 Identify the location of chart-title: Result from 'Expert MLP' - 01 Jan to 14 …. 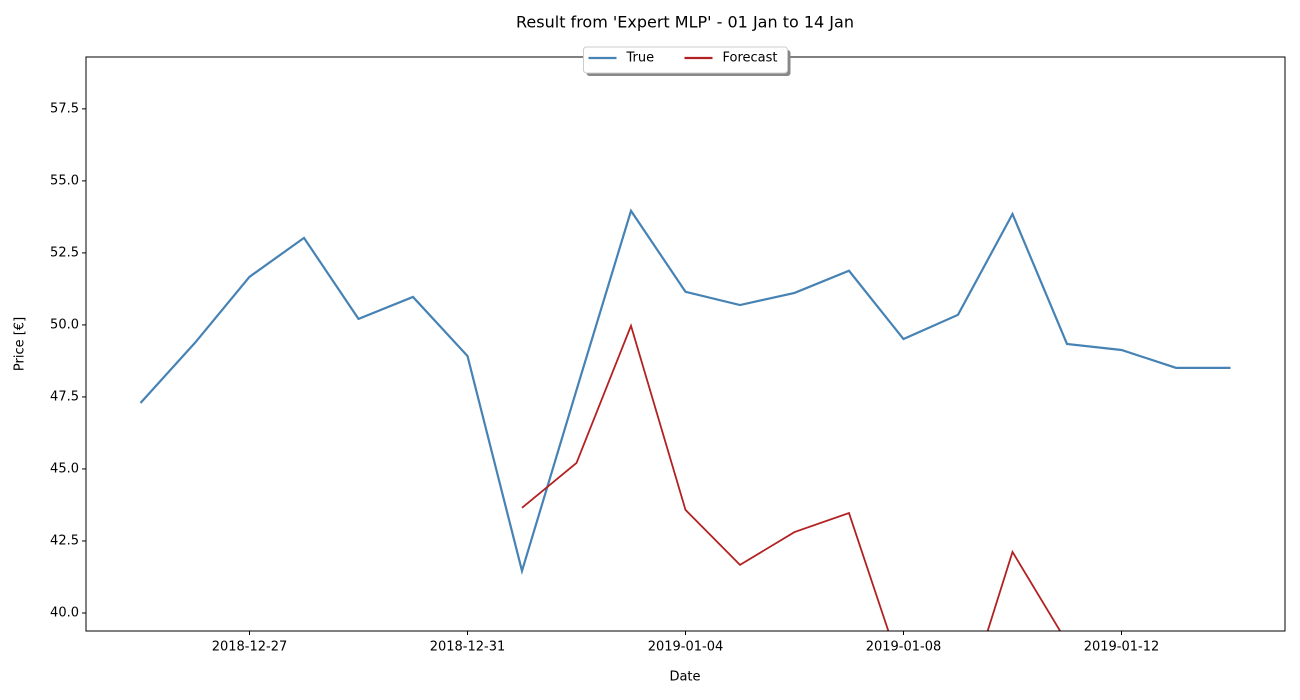
(685, 22).